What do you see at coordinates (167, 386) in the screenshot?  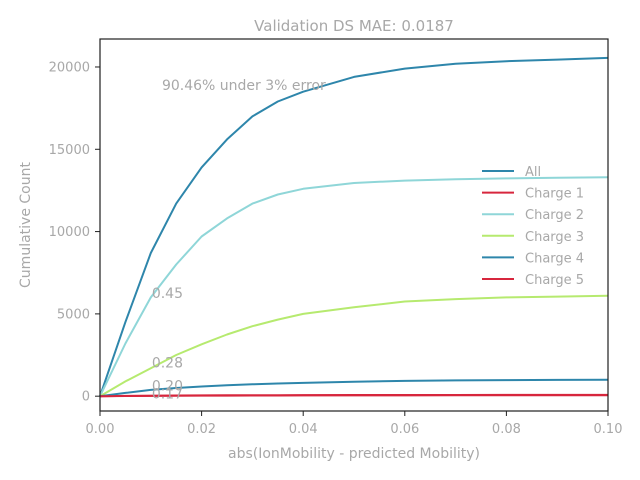 I see `annotation-3: 0.20` at bounding box center [167, 386].